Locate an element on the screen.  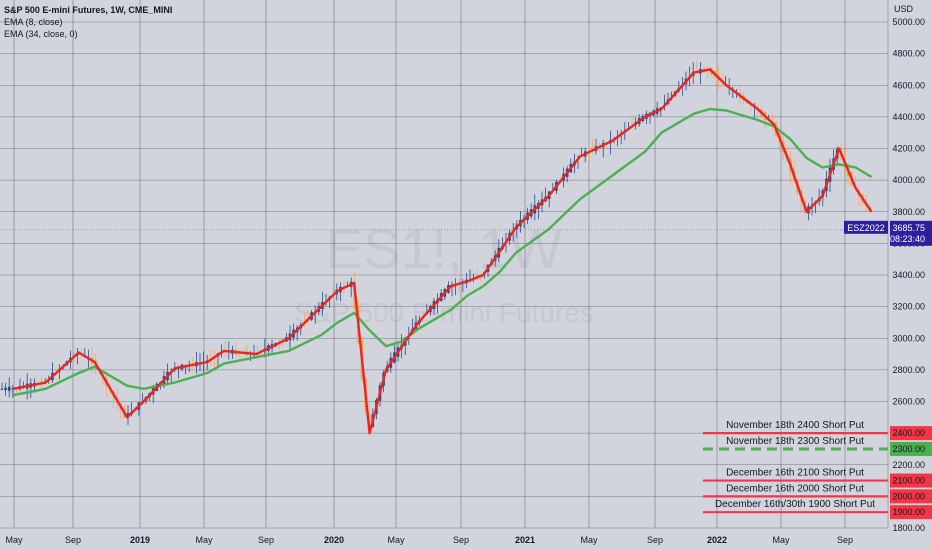
contract-tag: ESZ2022 is located at coordinates (866, 228).